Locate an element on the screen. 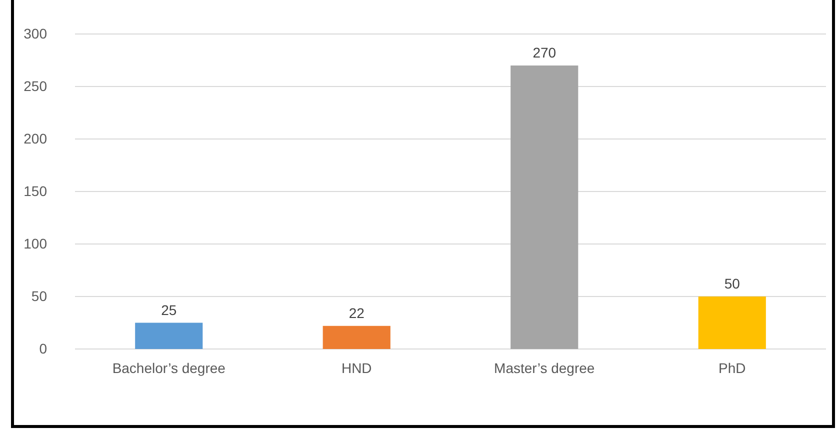 This screenshot has width=838, height=430. data-label: 50 is located at coordinates (732, 284).